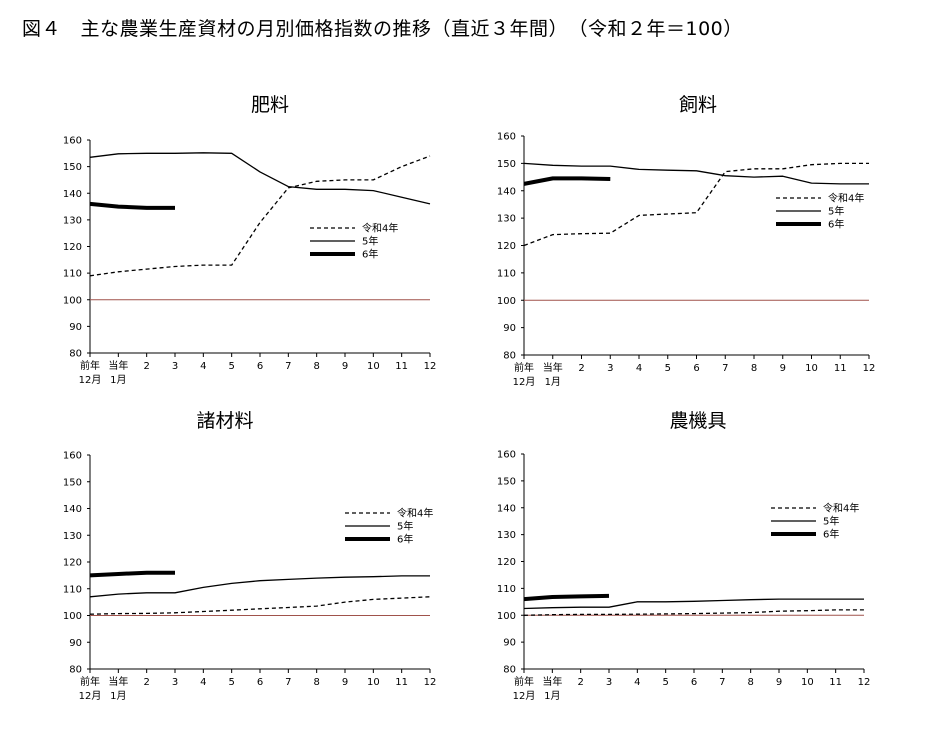 Image resolution: width=933 pixels, height=733 pixels. Describe the element at coordinates (225, 421) in the screenshot. I see `chart-title: 諸材料` at that location.